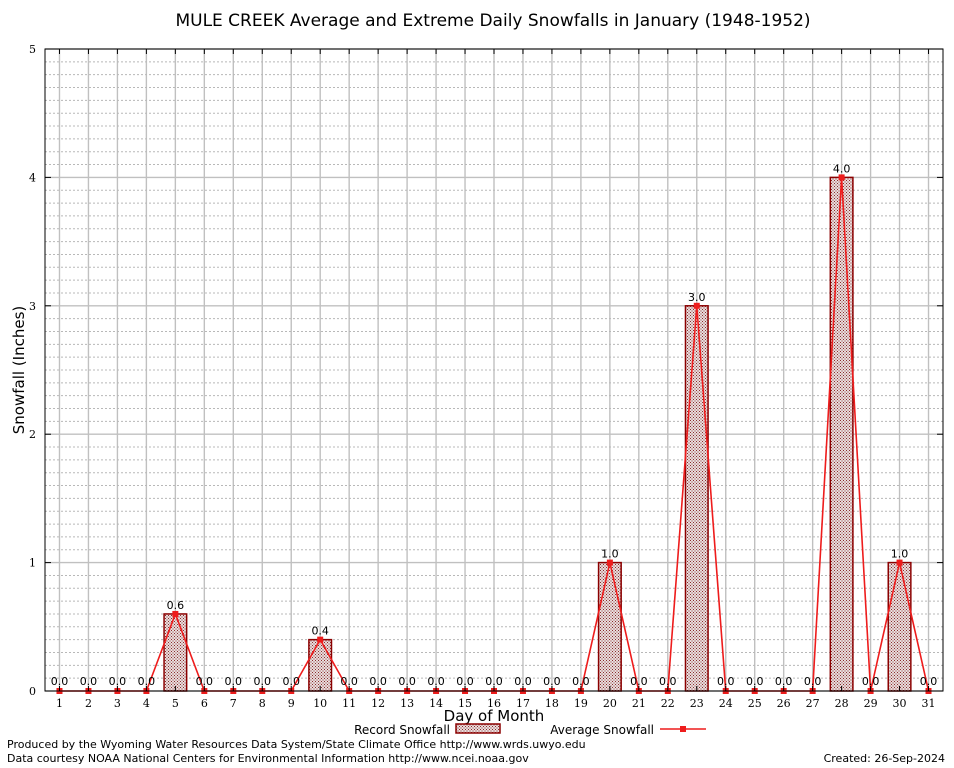 This screenshot has width=954, height=768. Describe the element at coordinates (320, 631) in the screenshot. I see `data-label: 0.4` at that location.